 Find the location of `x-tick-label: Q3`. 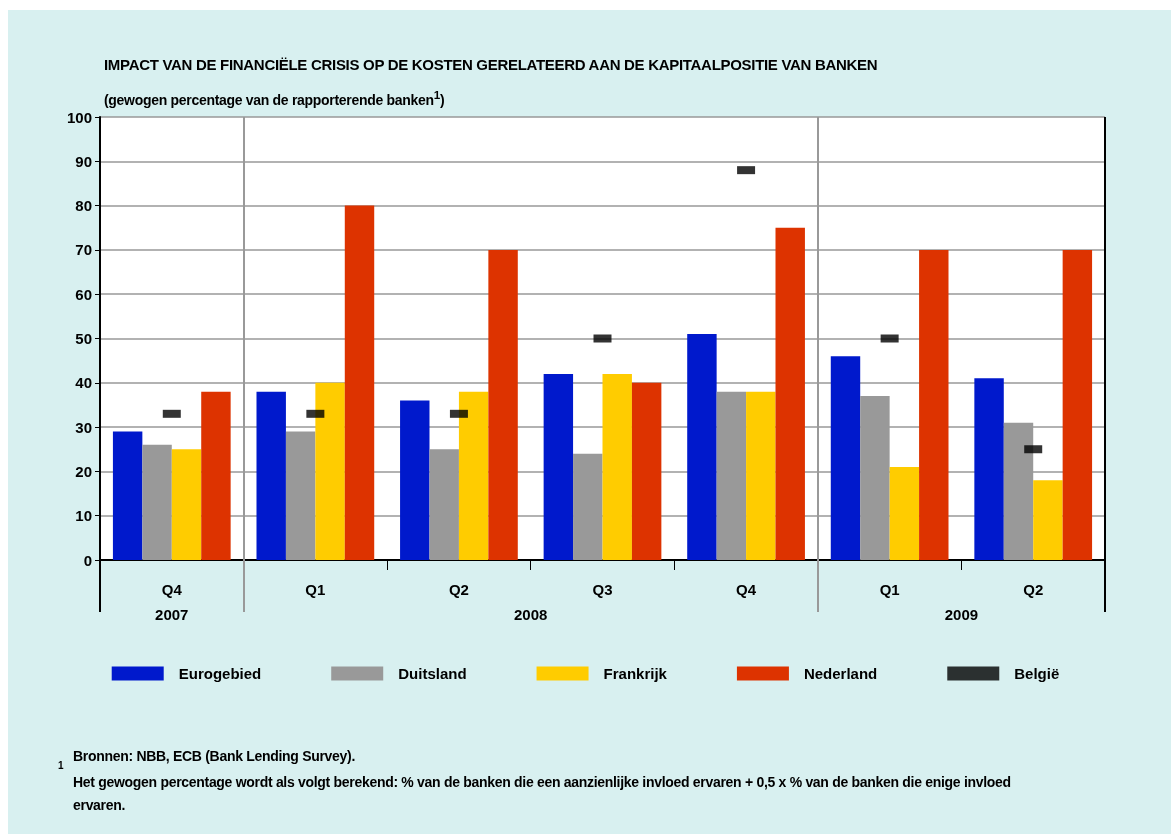

x-tick-label: Q3 is located at coordinates (602, 589).